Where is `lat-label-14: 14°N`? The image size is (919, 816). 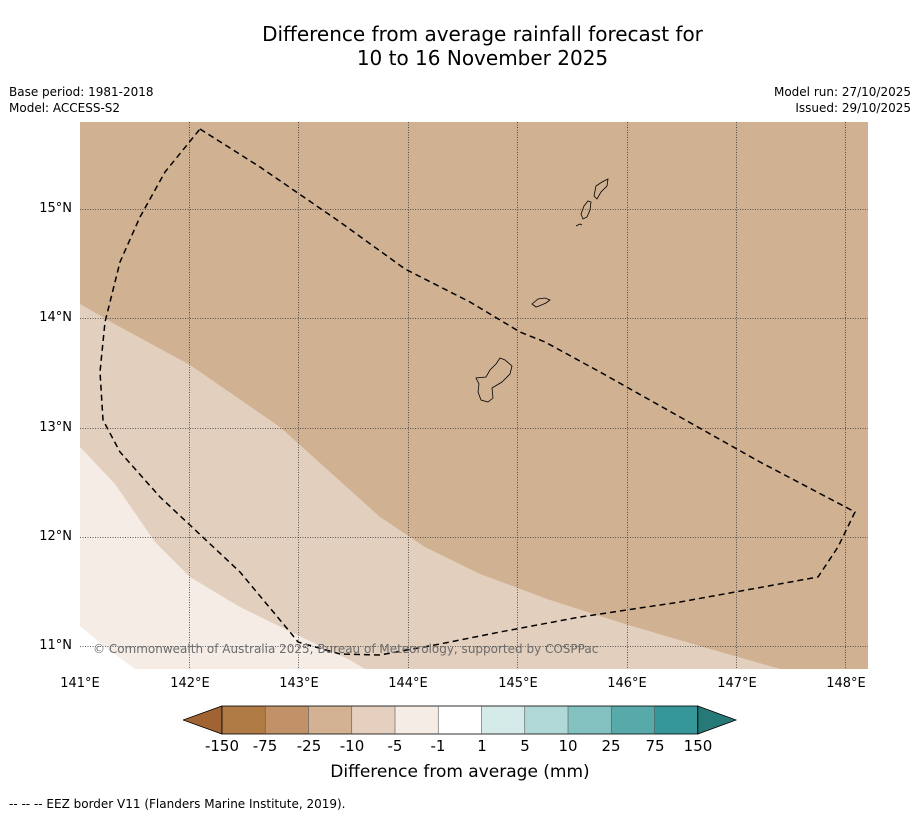 lat-label-14: 14°N is located at coordinates (55, 317).